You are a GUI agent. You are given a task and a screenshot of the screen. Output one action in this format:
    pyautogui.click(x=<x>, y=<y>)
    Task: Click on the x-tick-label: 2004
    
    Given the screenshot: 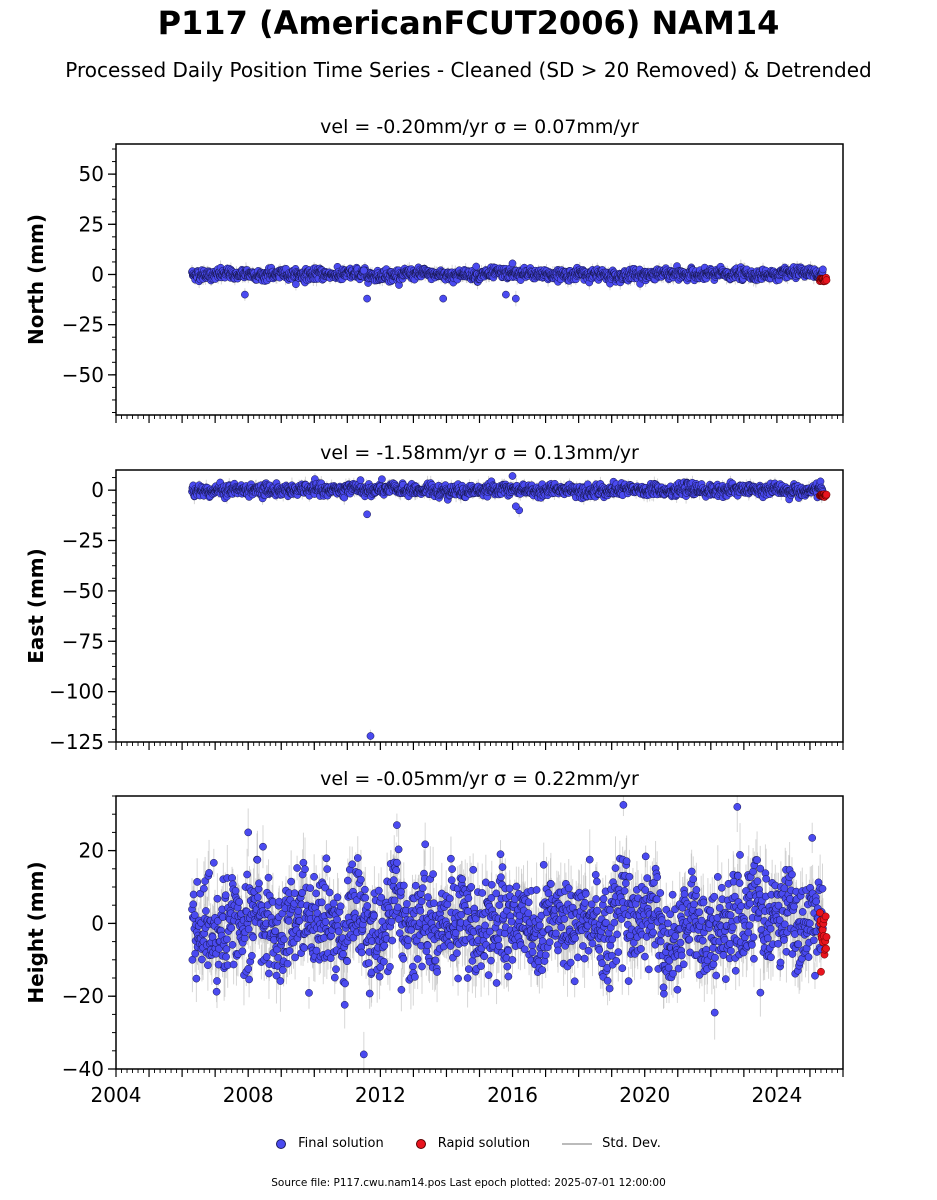 What is the action you would take?
    pyautogui.click(x=116, y=1095)
    